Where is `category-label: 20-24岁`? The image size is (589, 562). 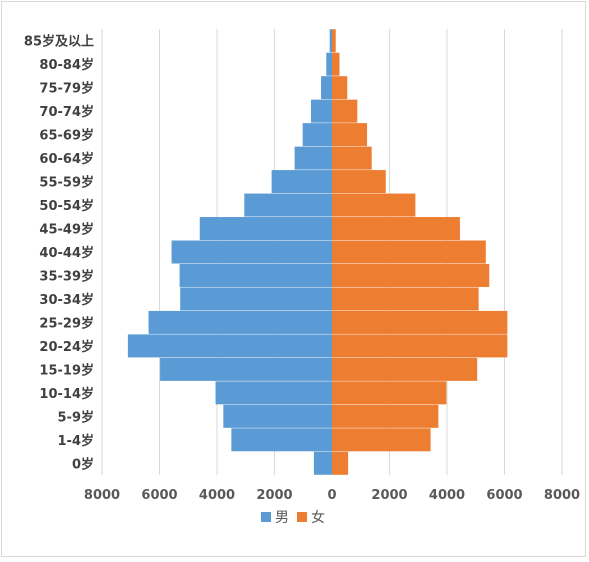
category-label: 20-24岁 is located at coordinates (66, 347).